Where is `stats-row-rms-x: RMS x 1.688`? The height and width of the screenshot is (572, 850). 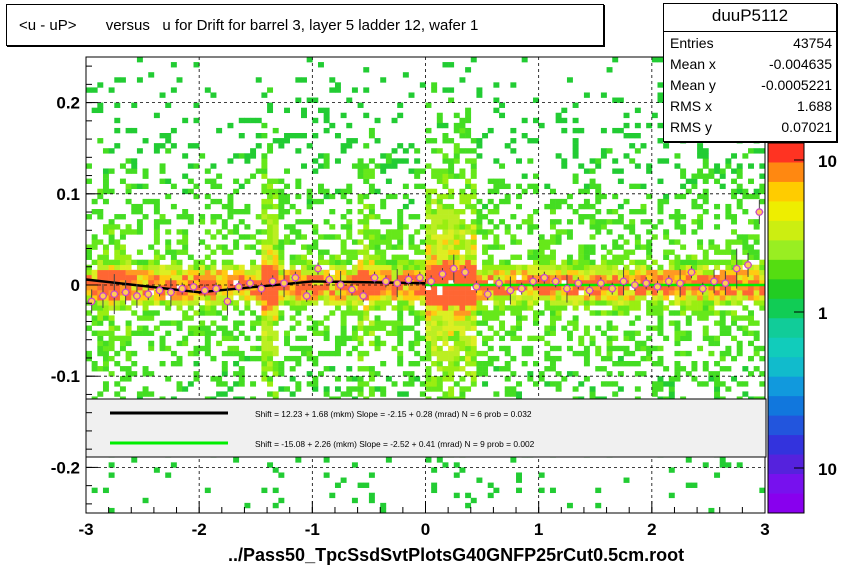
stats-row-rms-x: RMS x 1.688 is located at coordinates (751, 108).